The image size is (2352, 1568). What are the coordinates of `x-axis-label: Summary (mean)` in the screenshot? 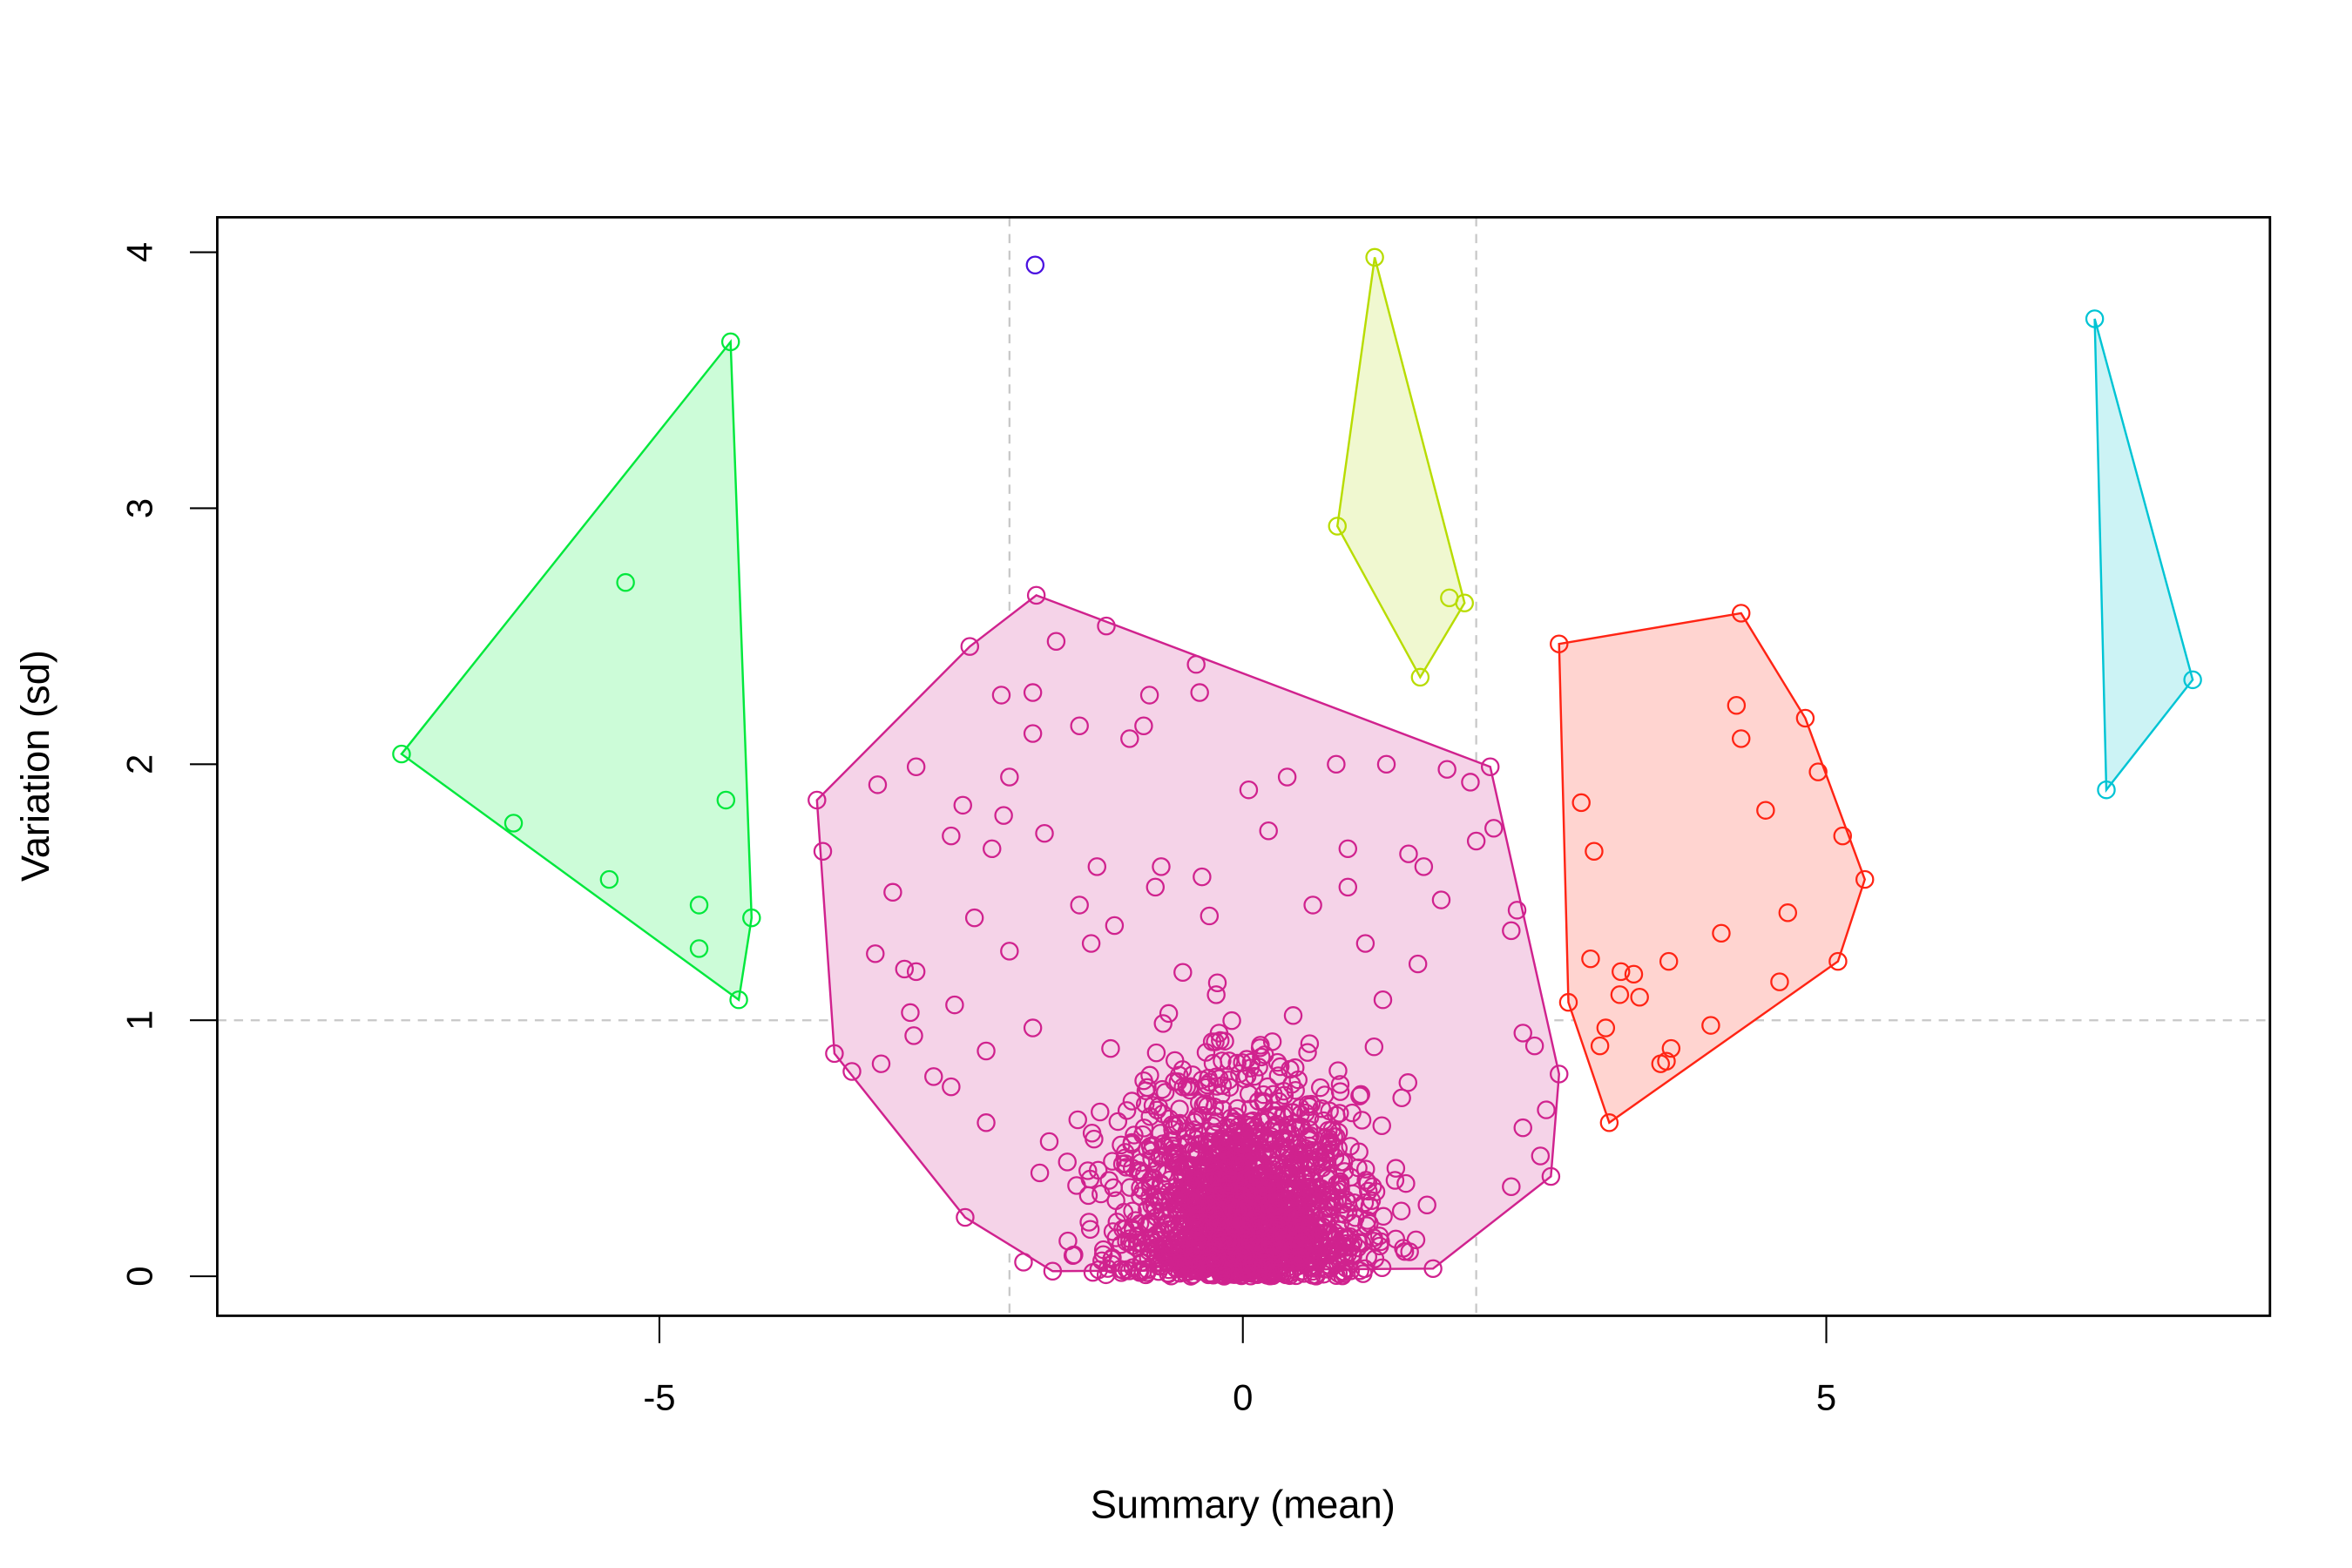 It's located at (1243, 1504).